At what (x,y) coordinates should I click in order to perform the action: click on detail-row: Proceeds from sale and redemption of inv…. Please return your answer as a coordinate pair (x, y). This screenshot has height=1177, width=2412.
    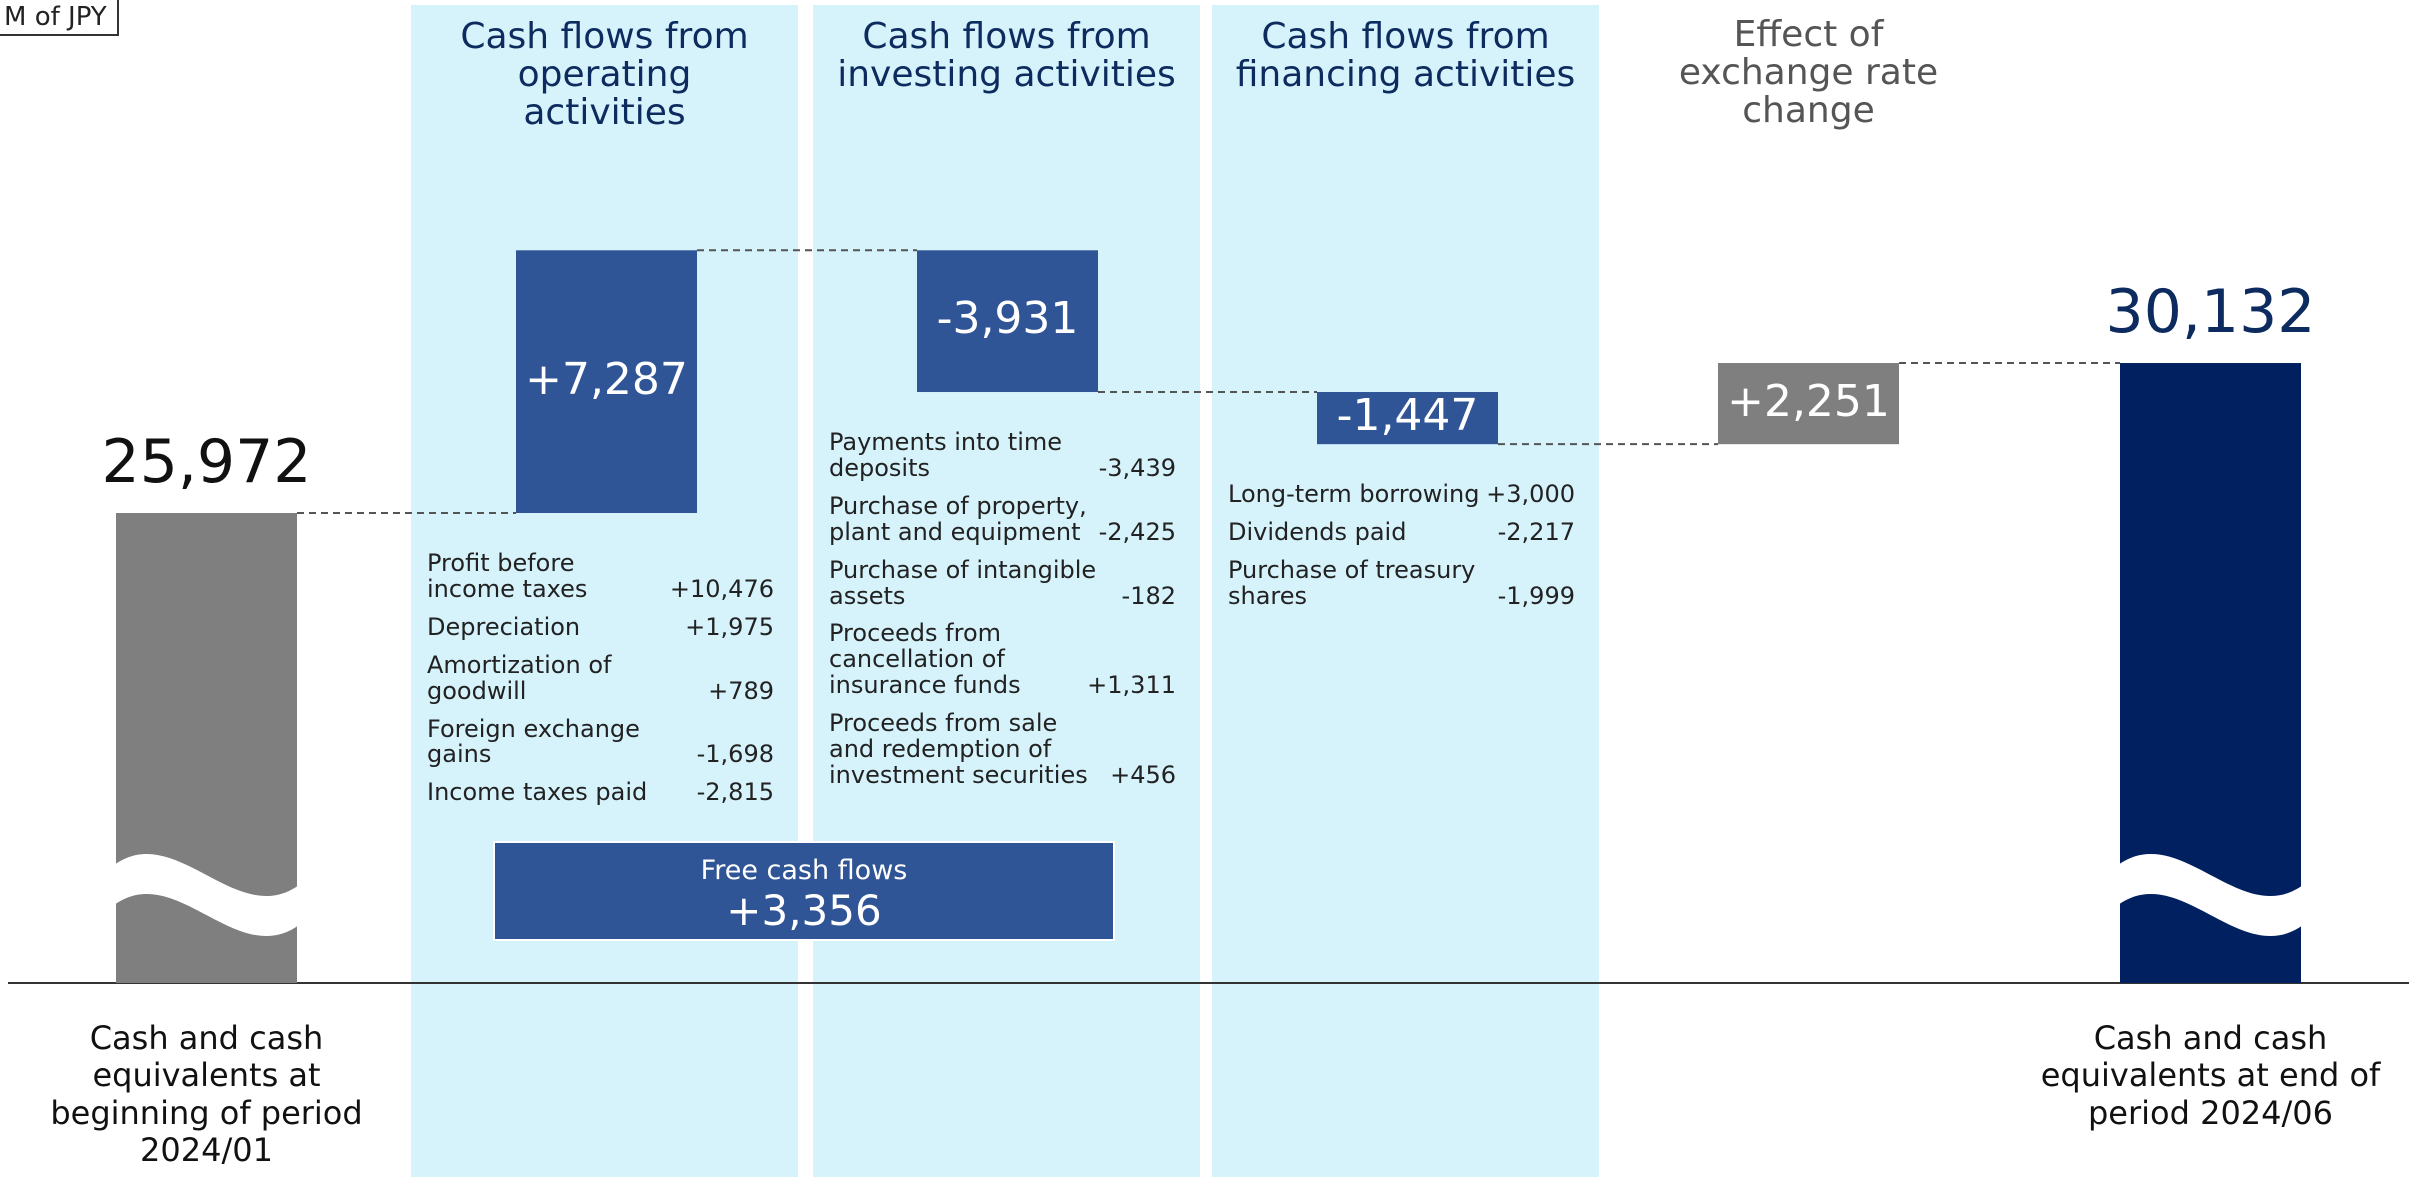
    Looking at the image, I should click on (1002, 749).